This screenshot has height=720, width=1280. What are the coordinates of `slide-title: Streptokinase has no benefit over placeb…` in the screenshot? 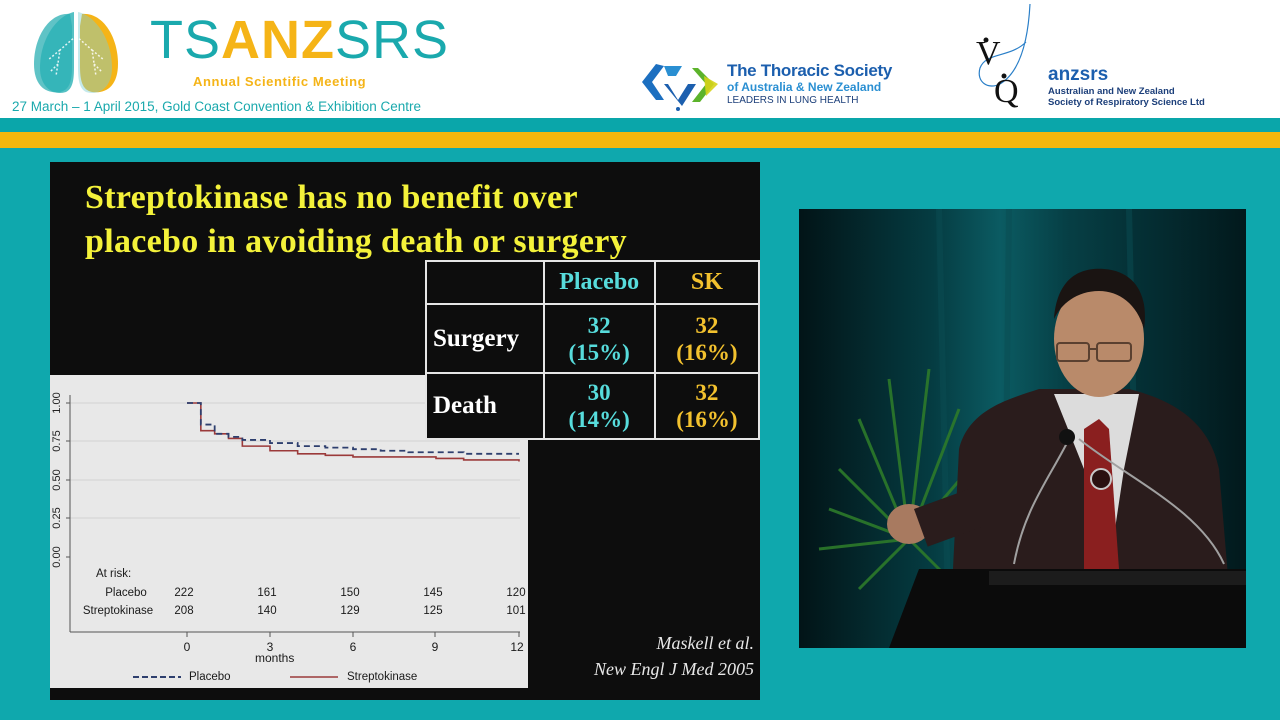 It's located at (356, 219).